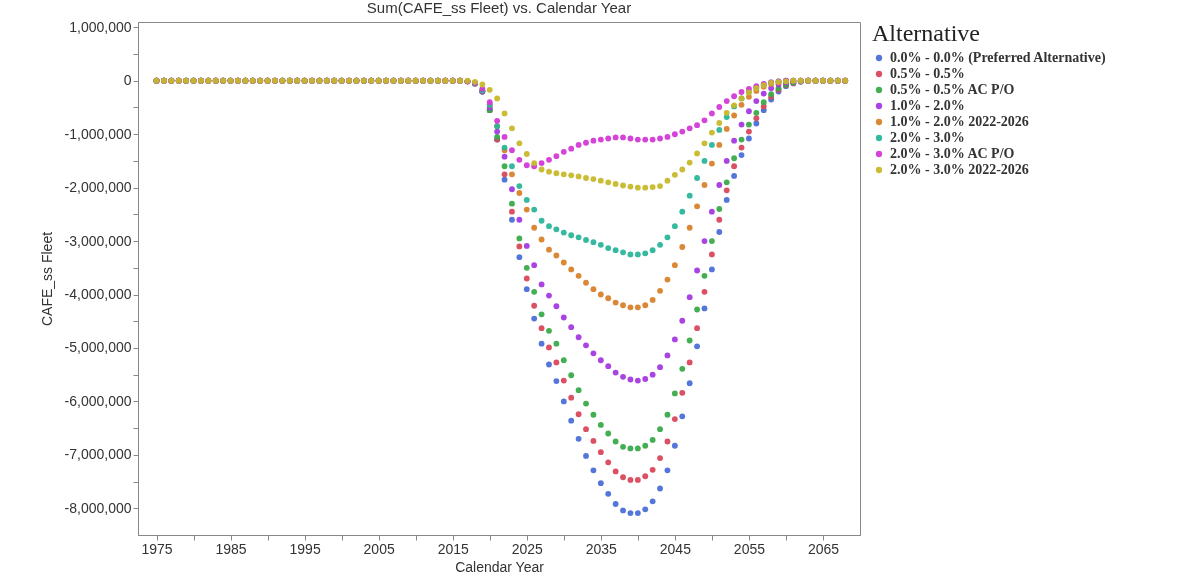 This screenshot has width=1199, height=587. Describe the element at coordinates (500, 566) in the screenshot. I see `x-axis-title: Calendar Year` at that location.